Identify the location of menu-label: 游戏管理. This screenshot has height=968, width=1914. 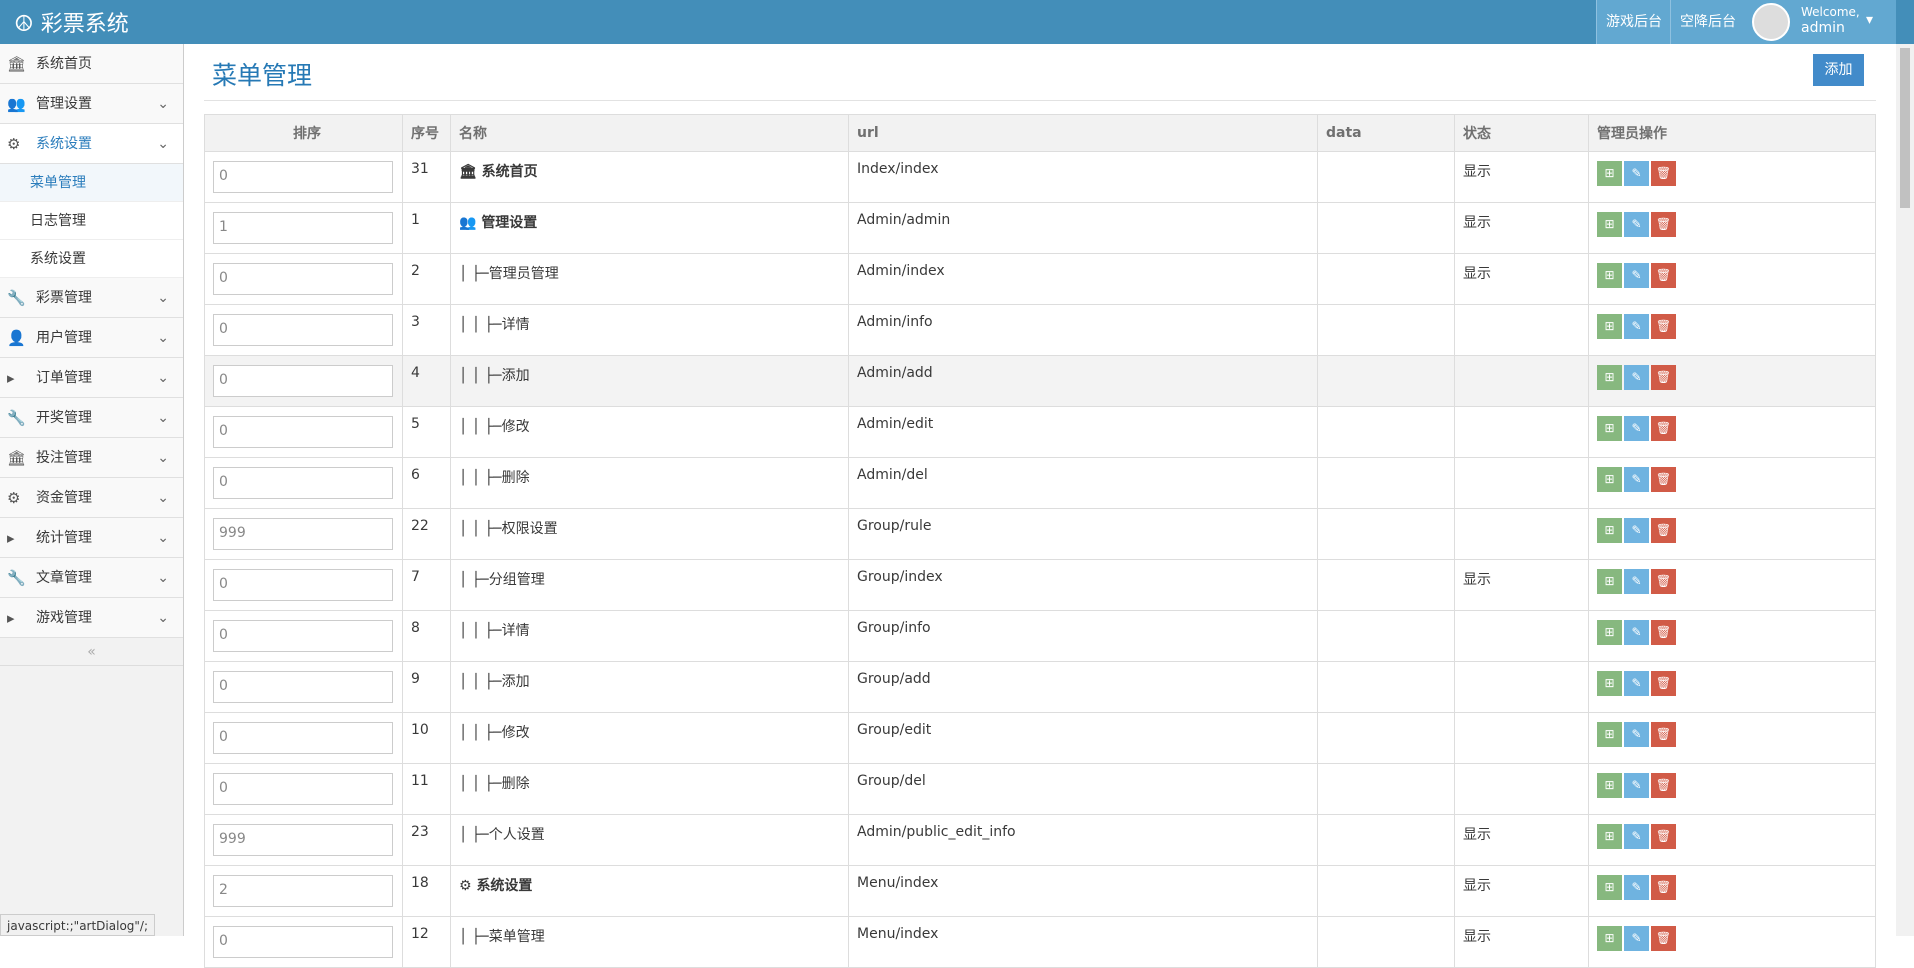
(64, 618).